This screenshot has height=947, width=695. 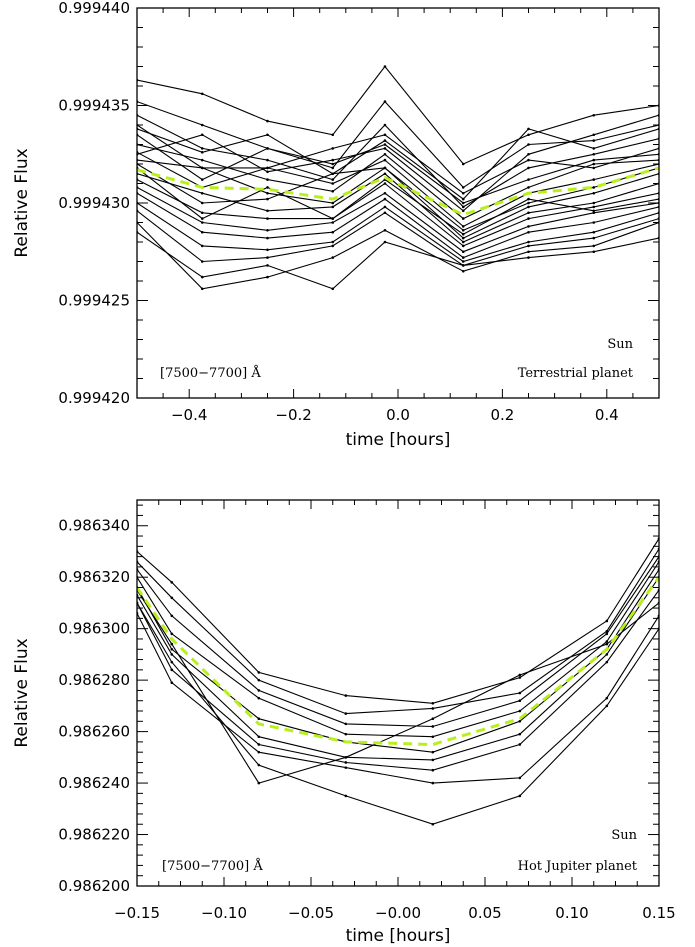 I want to click on annotation-band: [7500−7700] Å, so click(x=212, y=866).